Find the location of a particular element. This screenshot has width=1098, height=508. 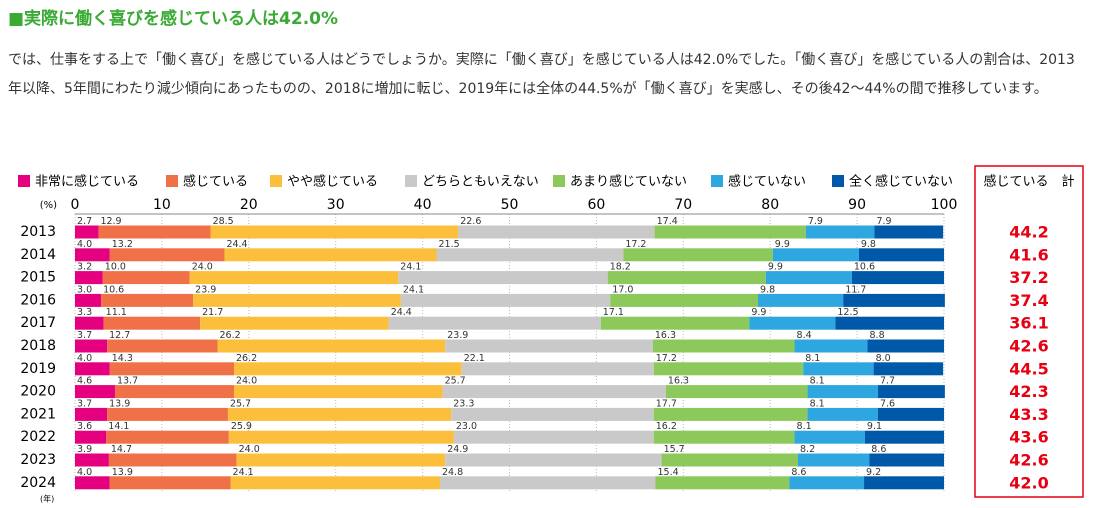

value-label: 7.6 is located at coordinates (887, 403).